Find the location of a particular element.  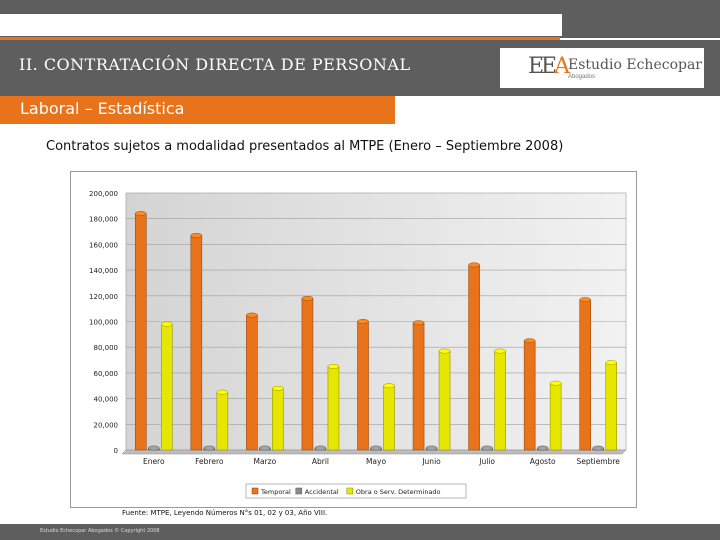

bar-temporal-junio is located at coordinates (418, 386).